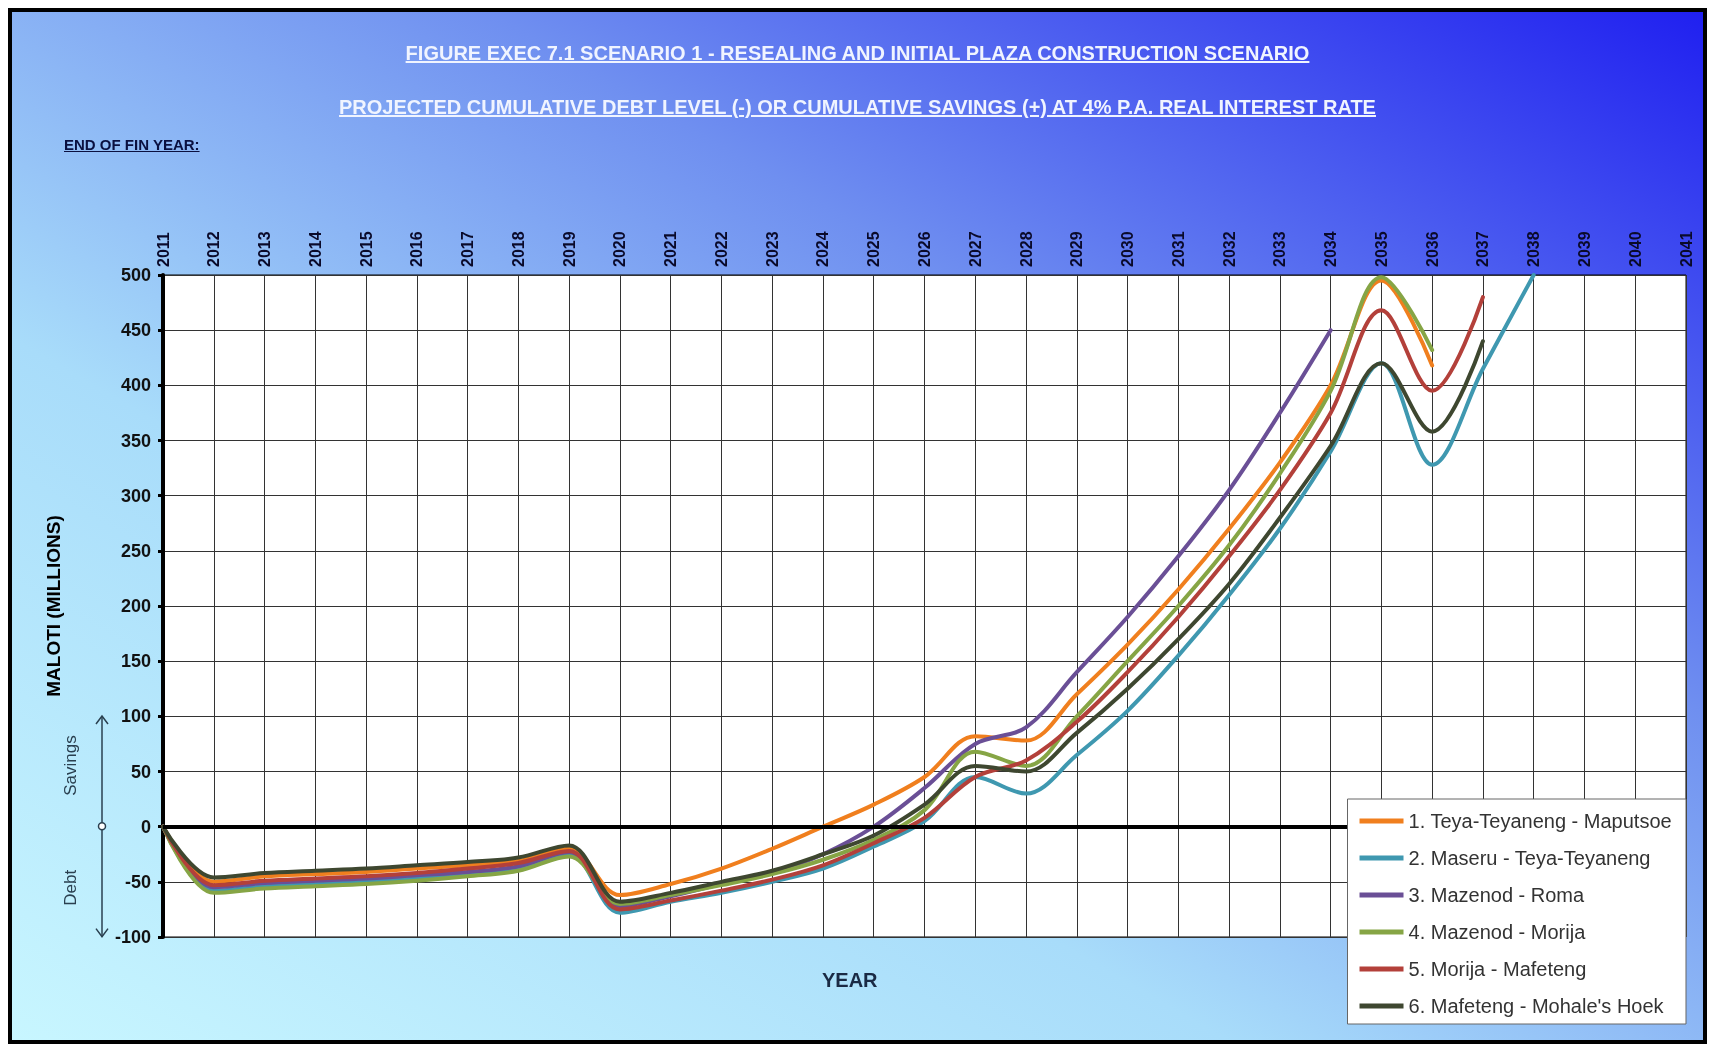 The width and height of the screenshot is (1715, 1052). What do you see at coordinates (1077, 249) in the screenshot?
I see `x-tick-label: 2029` at bounding box center [1077, 249].